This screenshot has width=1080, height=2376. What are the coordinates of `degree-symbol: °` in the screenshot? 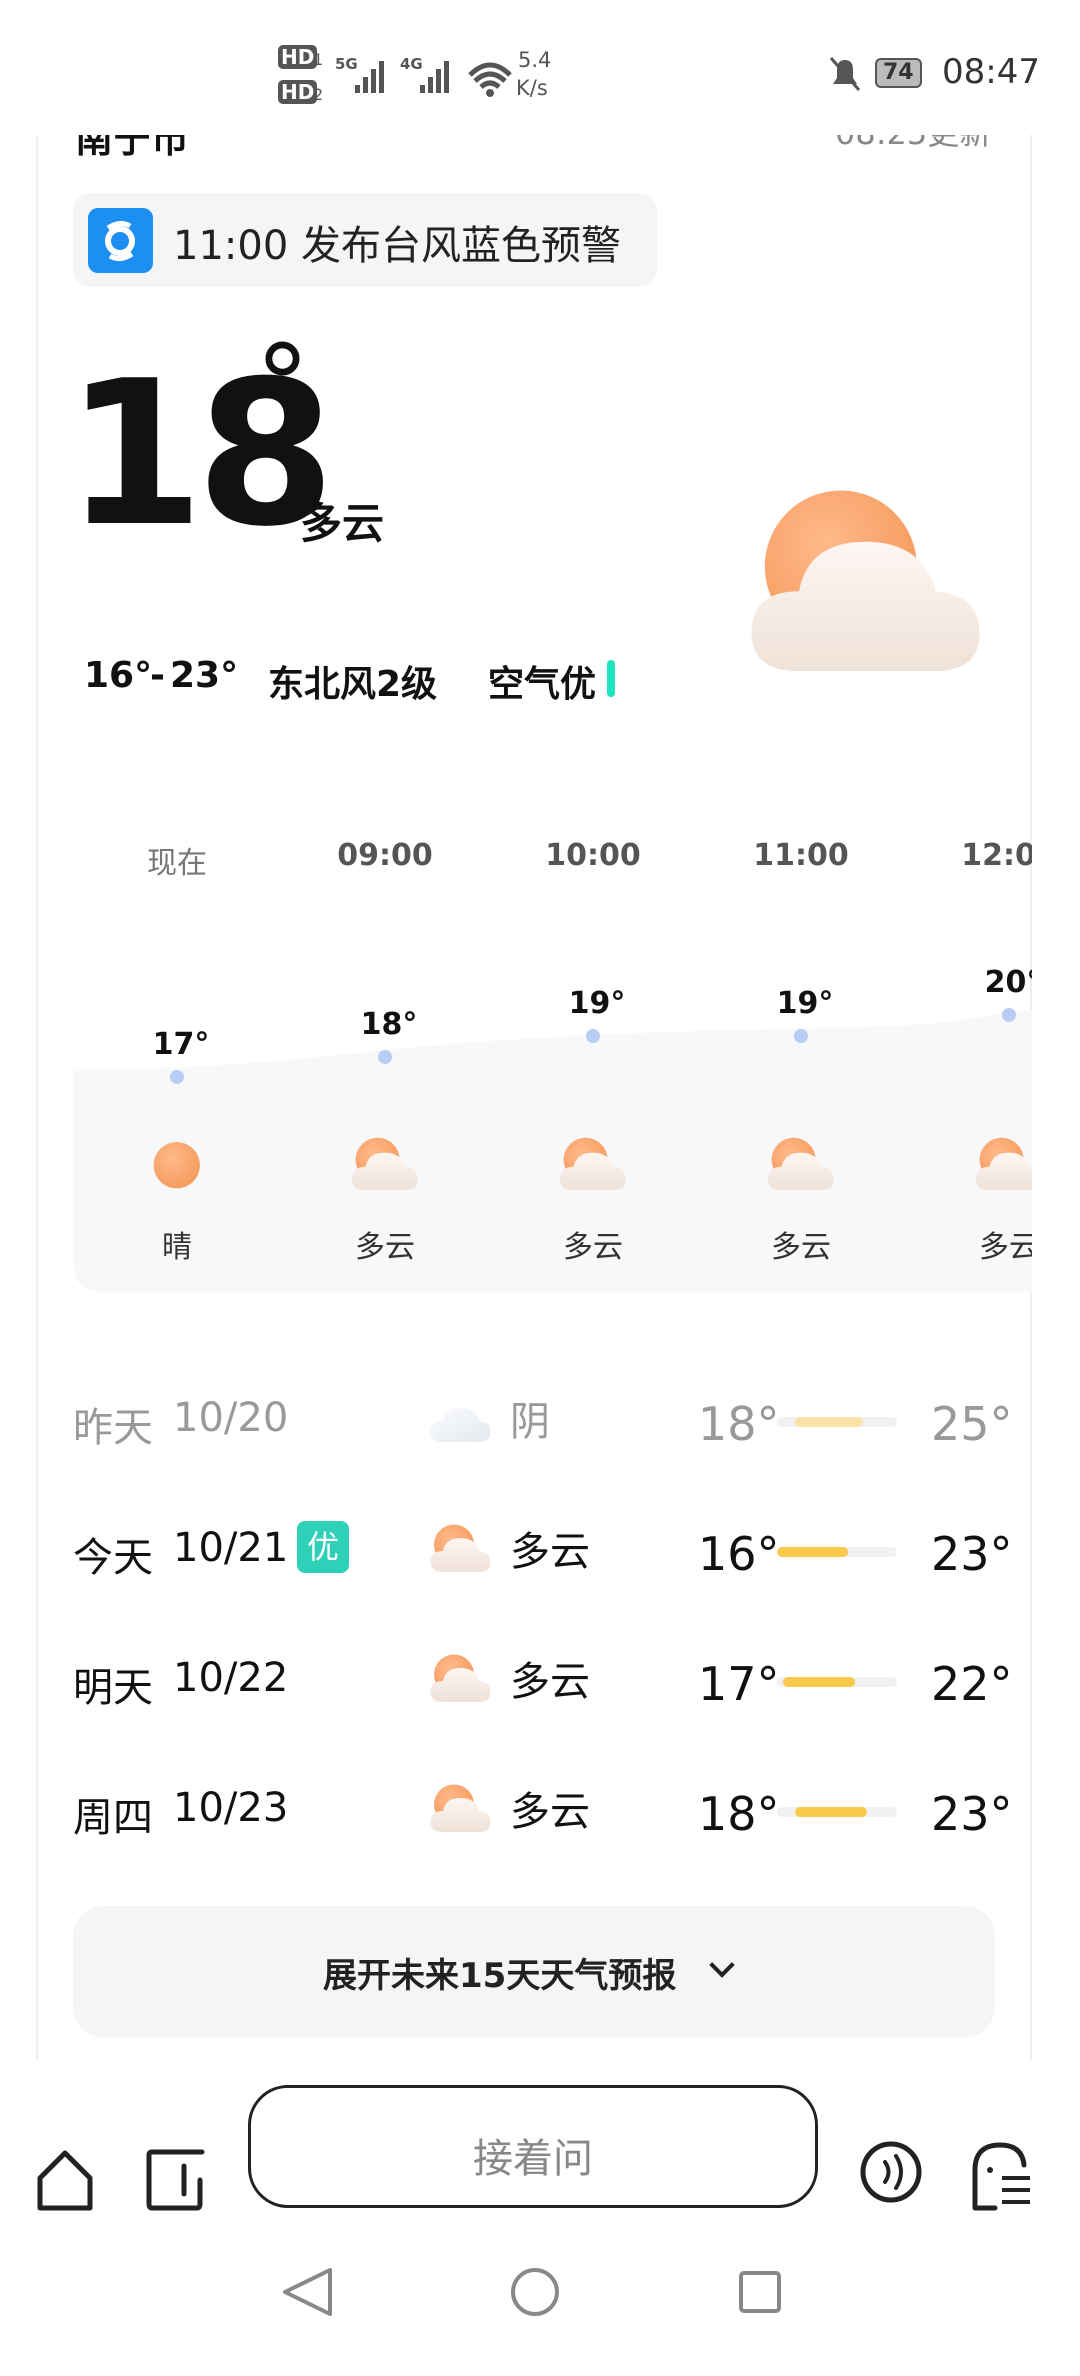 It's located at (282, 385).